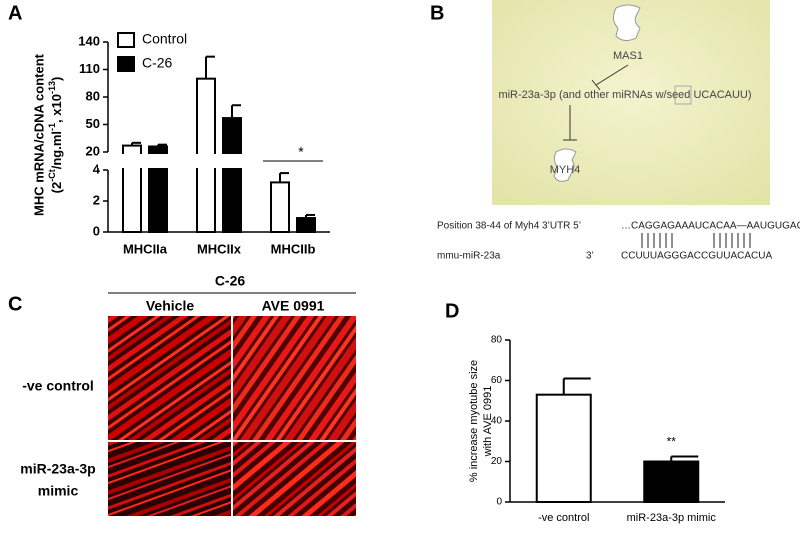  What do you see at coordinates (56, 79) in the screenshot?
I see `y-axis-title-part: )` at bounding box center [56, 79].